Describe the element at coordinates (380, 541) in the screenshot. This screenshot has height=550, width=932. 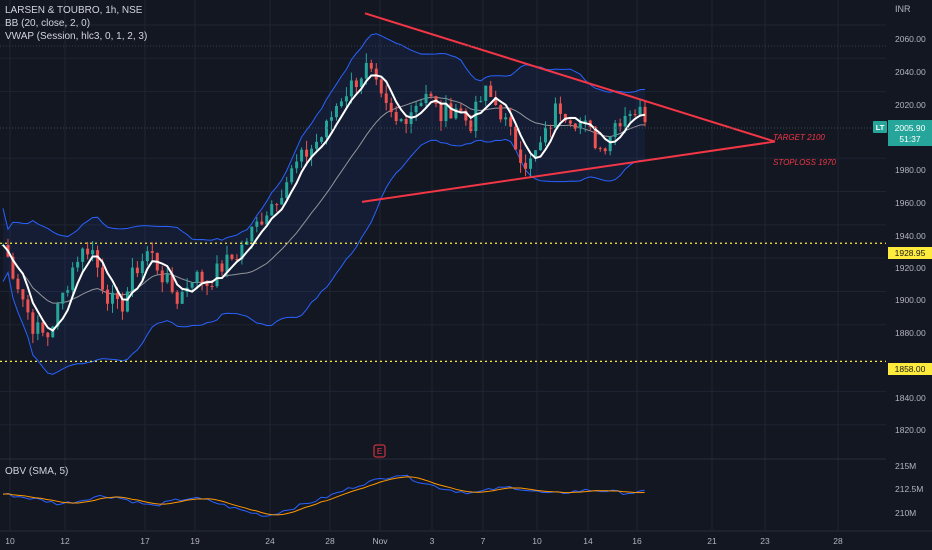
I see `time-tick-label: Nov` at that location.